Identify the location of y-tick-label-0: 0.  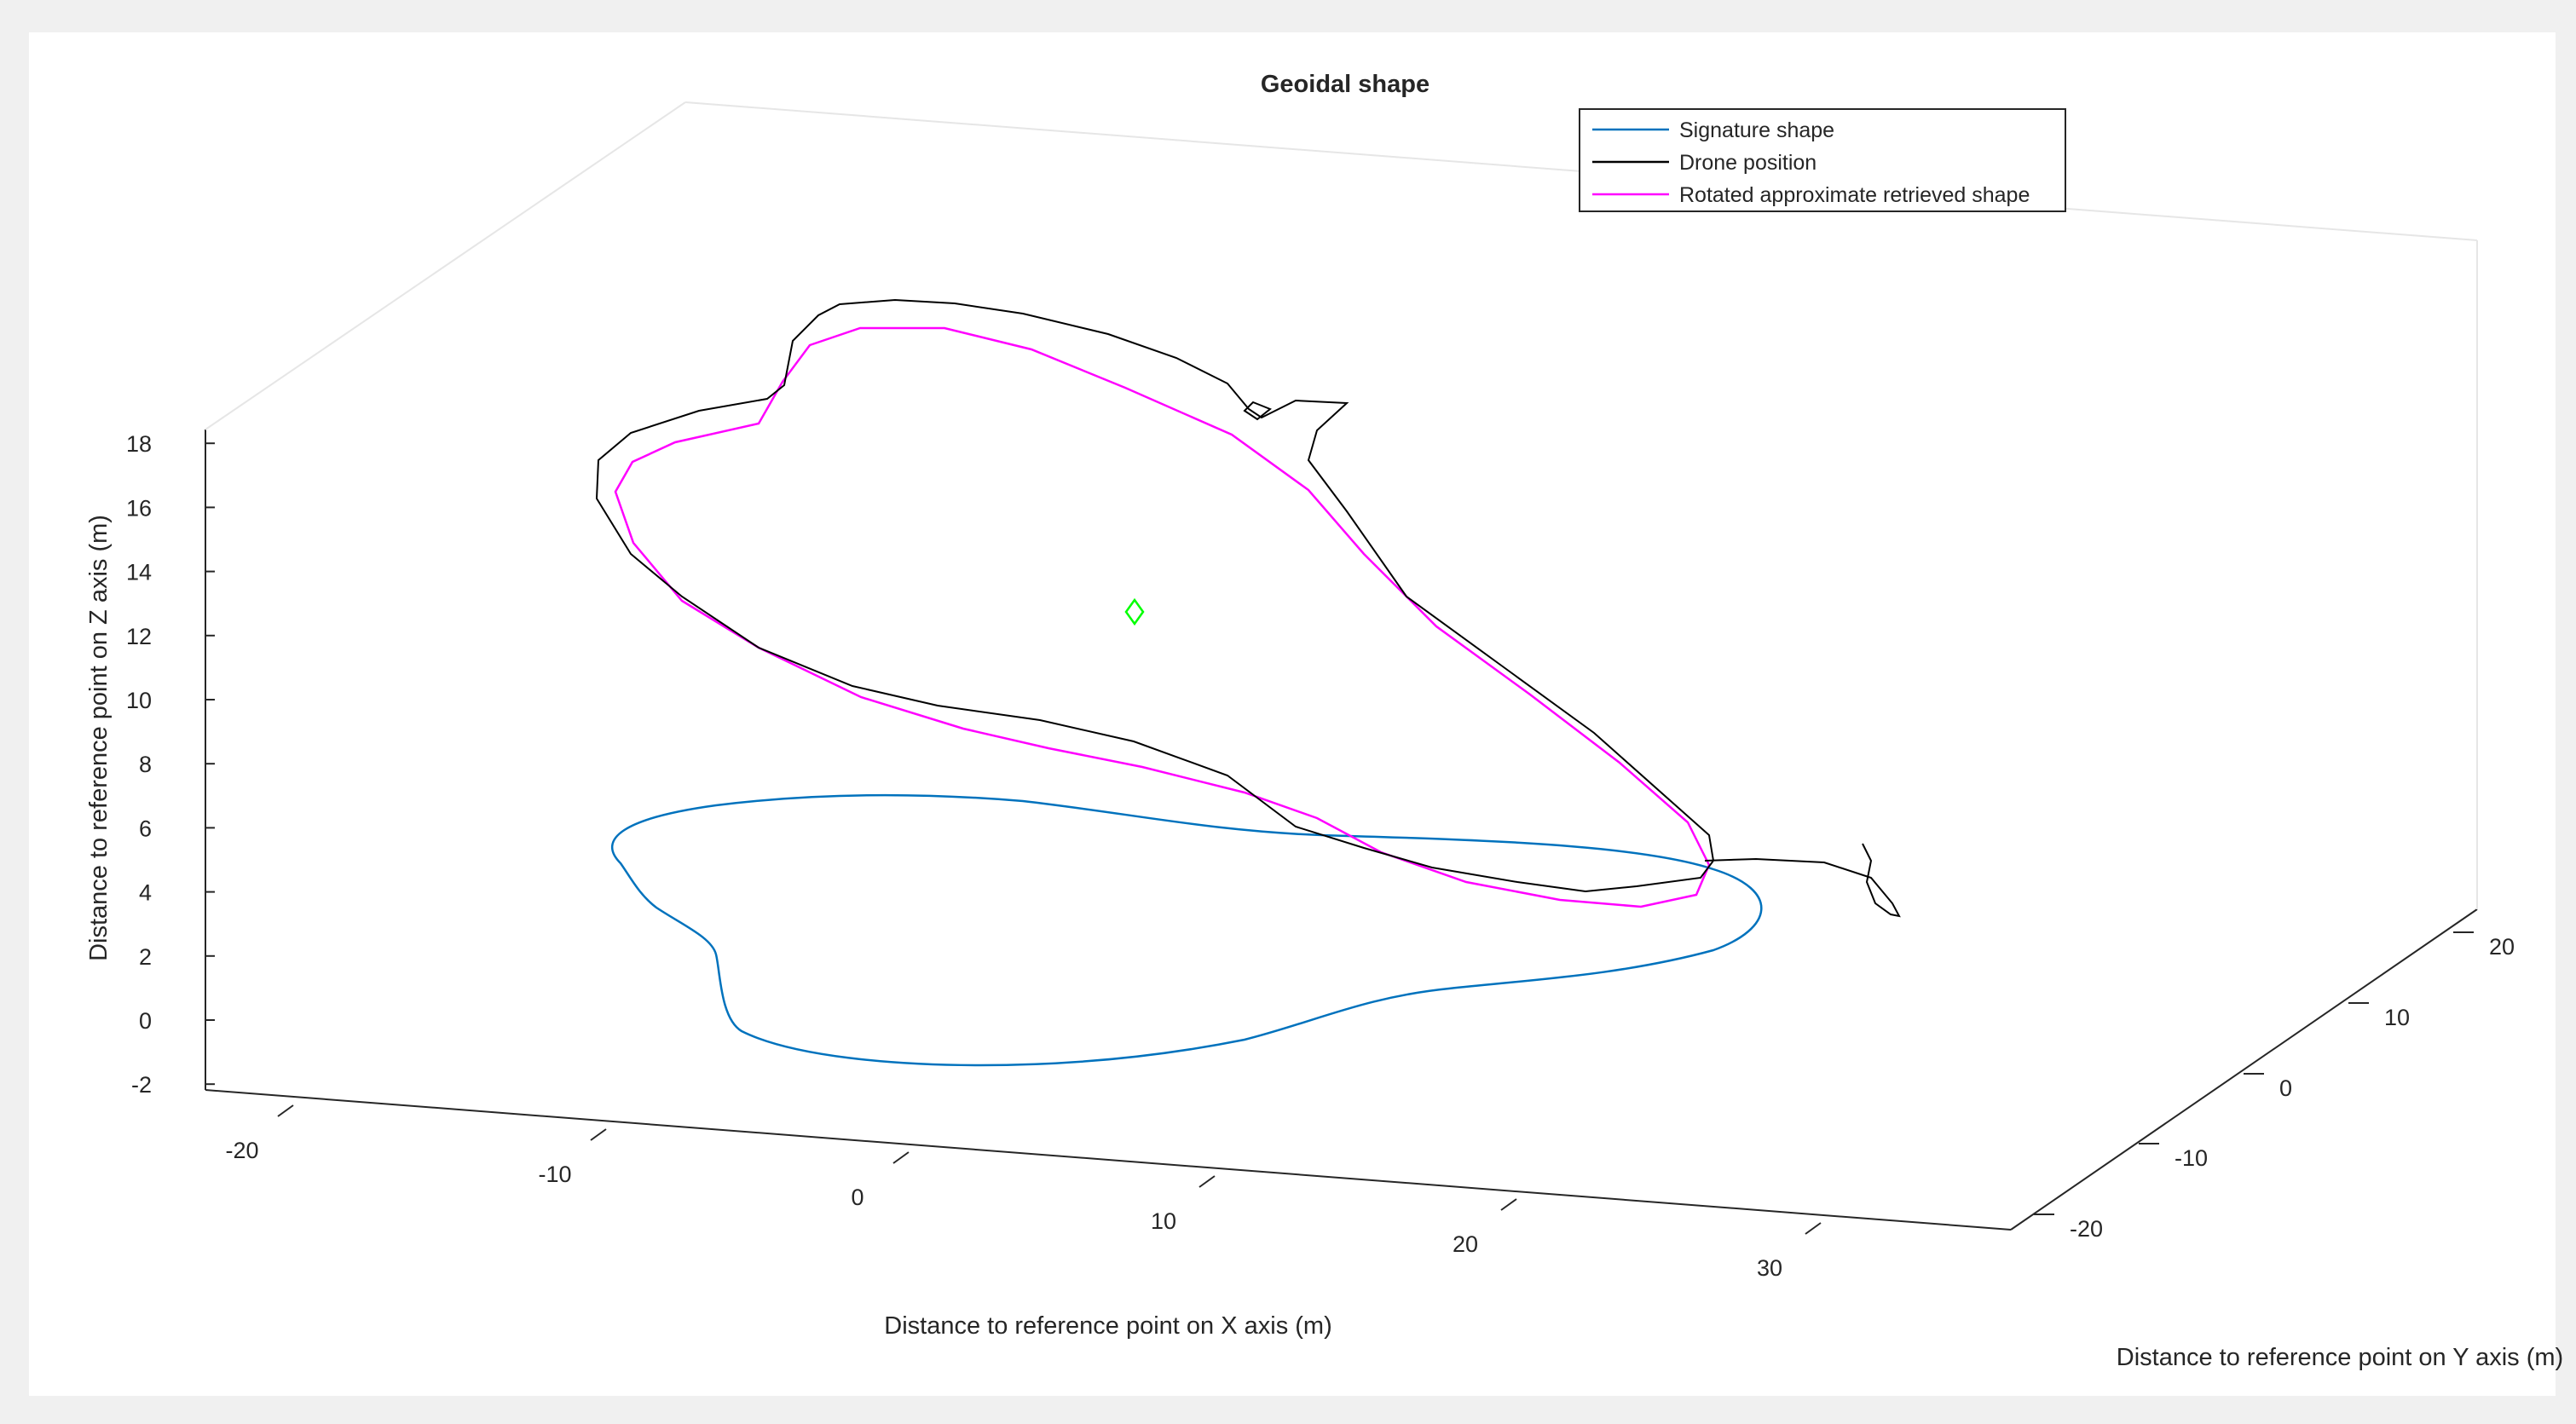
(2285, 1088).